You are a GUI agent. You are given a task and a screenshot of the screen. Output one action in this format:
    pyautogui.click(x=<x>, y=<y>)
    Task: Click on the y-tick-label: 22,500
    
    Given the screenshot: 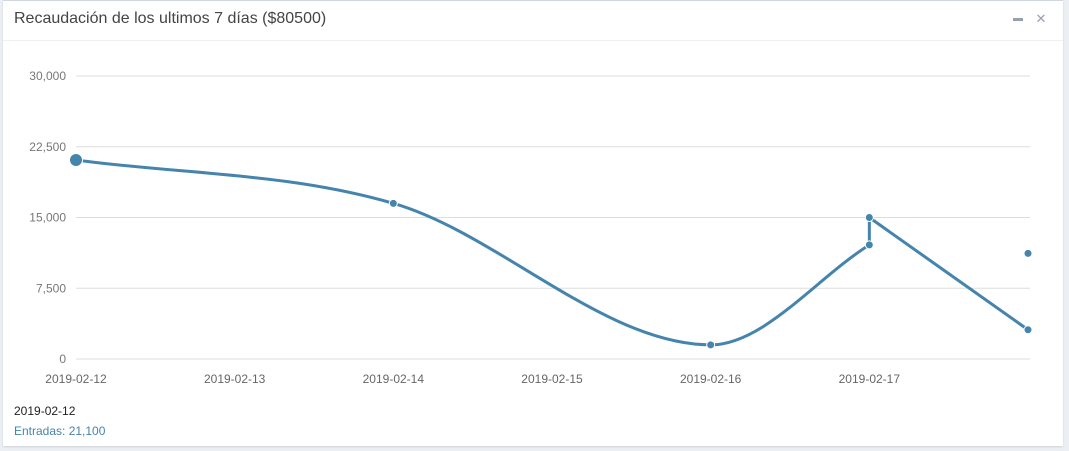 What is the action you would take?
    pyautogui.click(x=47, y=147)
    